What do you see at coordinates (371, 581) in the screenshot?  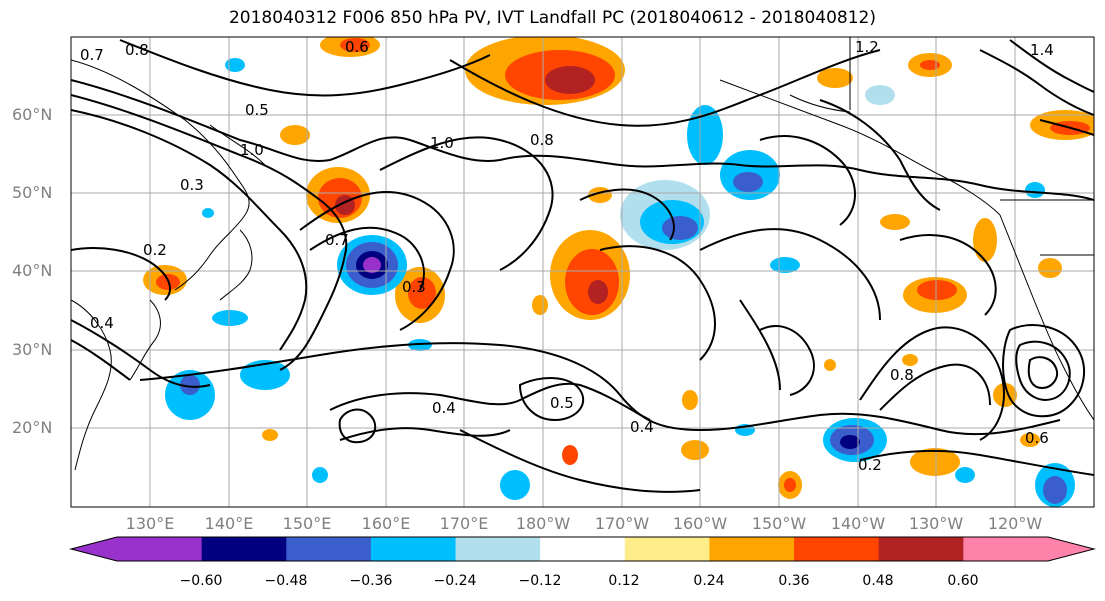 I see `colorbar-tick-label: −0.36` at bounding box center [371, 581].